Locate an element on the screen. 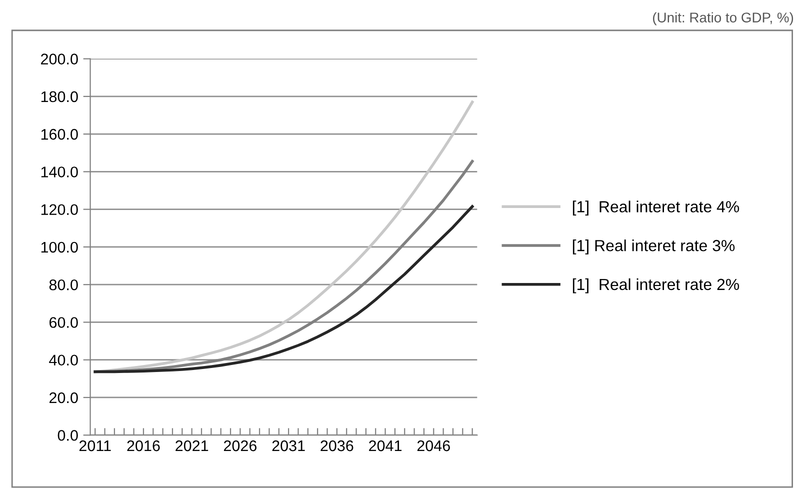  y-tick-label: 180.0 is located at coordinates (59, 96).